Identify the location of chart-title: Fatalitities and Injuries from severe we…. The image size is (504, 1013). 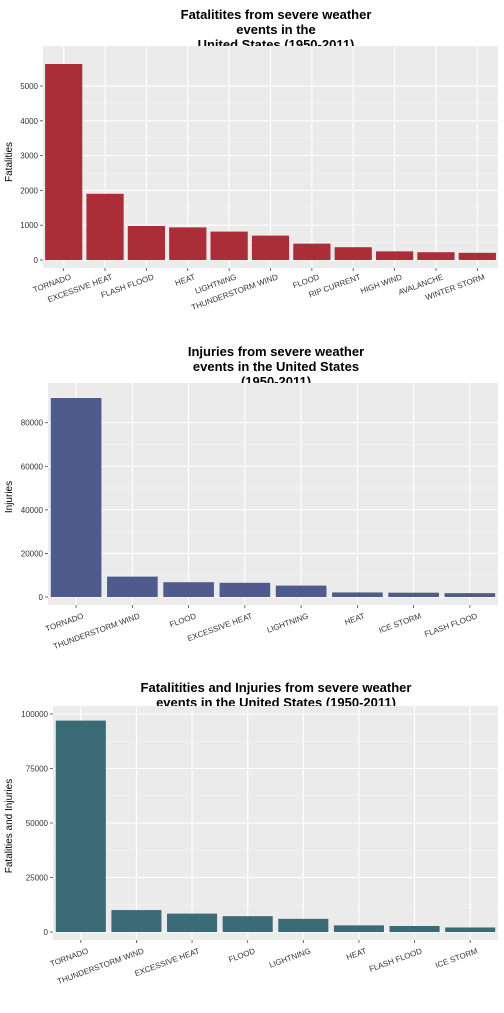
(276, 687).